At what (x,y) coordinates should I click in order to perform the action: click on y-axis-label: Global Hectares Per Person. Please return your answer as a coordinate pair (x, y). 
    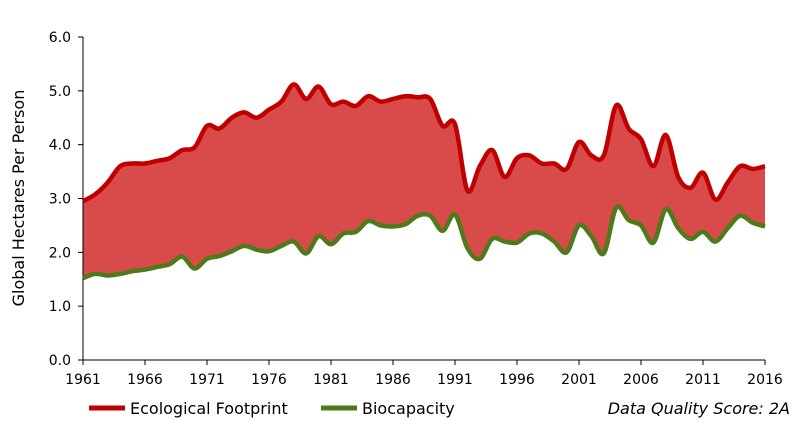
    Looking at the image, I should click on (18, 198).